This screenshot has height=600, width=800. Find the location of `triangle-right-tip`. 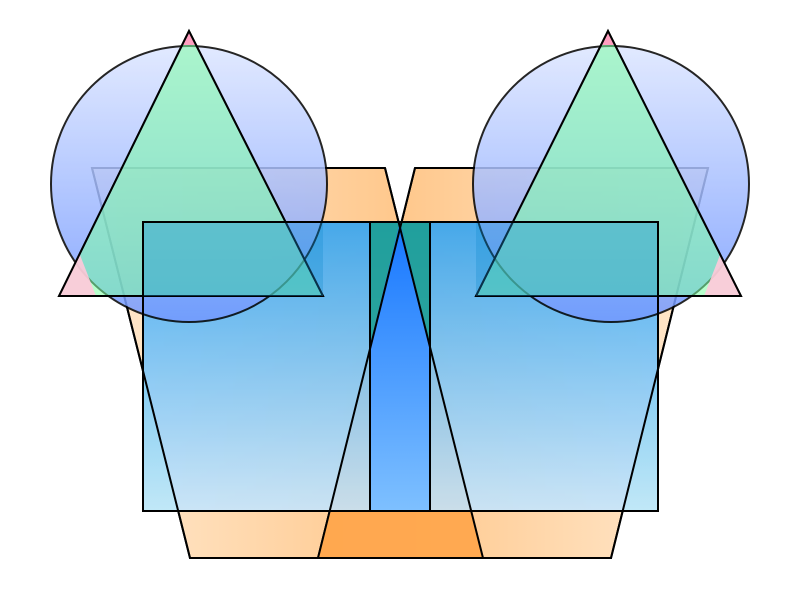

triangle-right-tip is located at coordinates (608, 38).